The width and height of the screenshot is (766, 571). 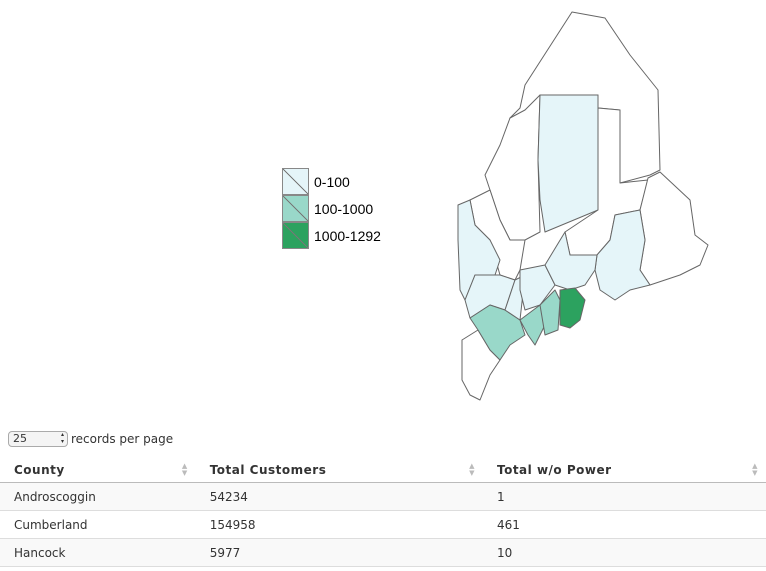 I want to click on page-length-select: 25, so click(x=38, y=439).